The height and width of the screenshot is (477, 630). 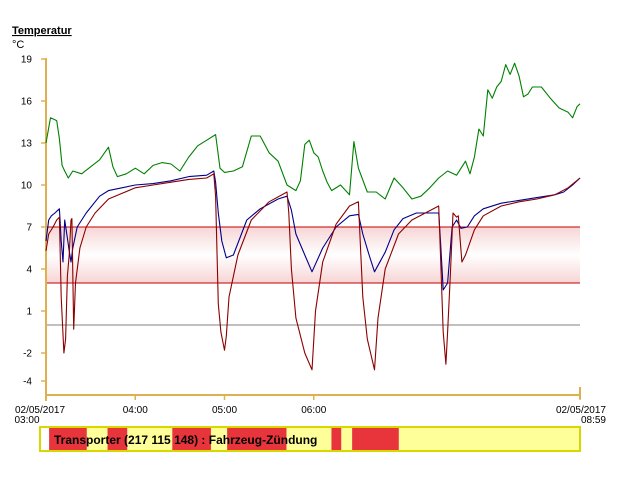 What do you see at coordinates (29, 228) in the screenshot?
I see `y-tick-label: 7` at bounding box center [29, 228].